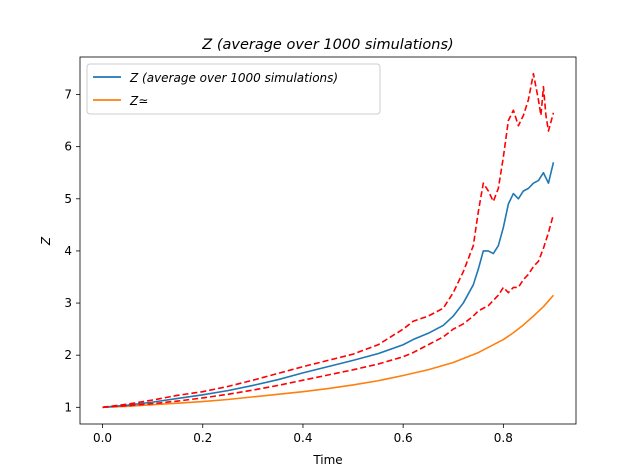 This screenshot has width=640, height=476. What do you see at coordinates (327, 45) in the screenshot?
I see `chart-title: Z (average over 1000 simulations)` at bounding box center [327, 45].